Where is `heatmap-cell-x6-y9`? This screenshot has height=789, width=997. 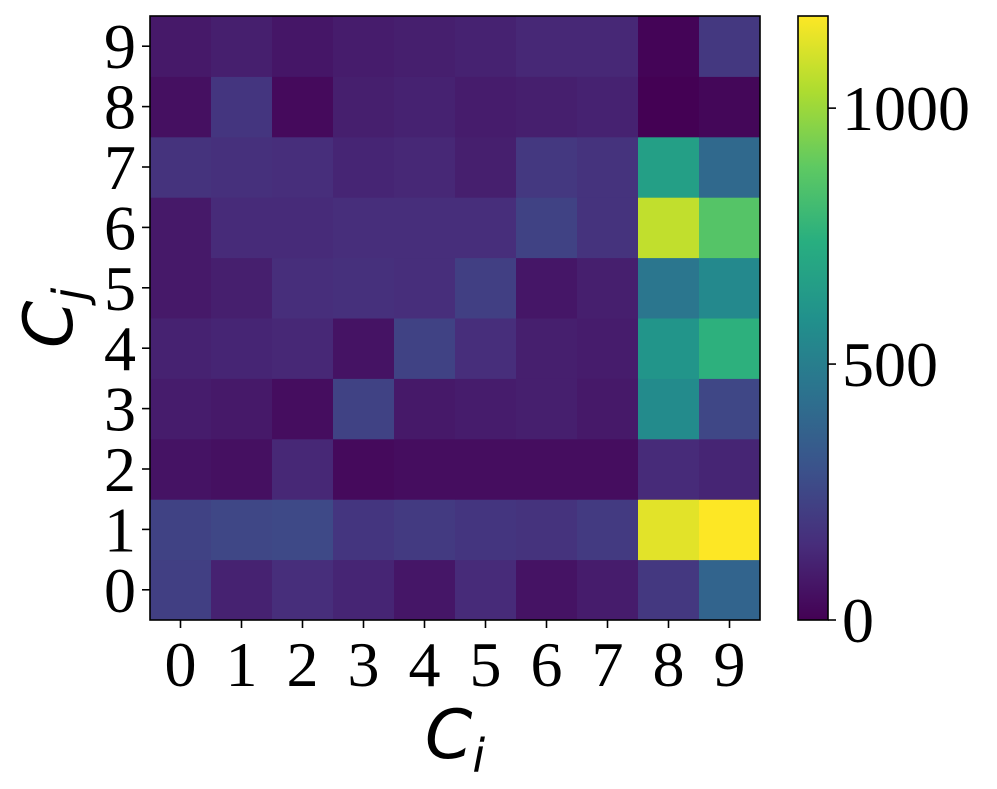 heatmap-cell-x6-y9 is located at coordinates (547, 46).